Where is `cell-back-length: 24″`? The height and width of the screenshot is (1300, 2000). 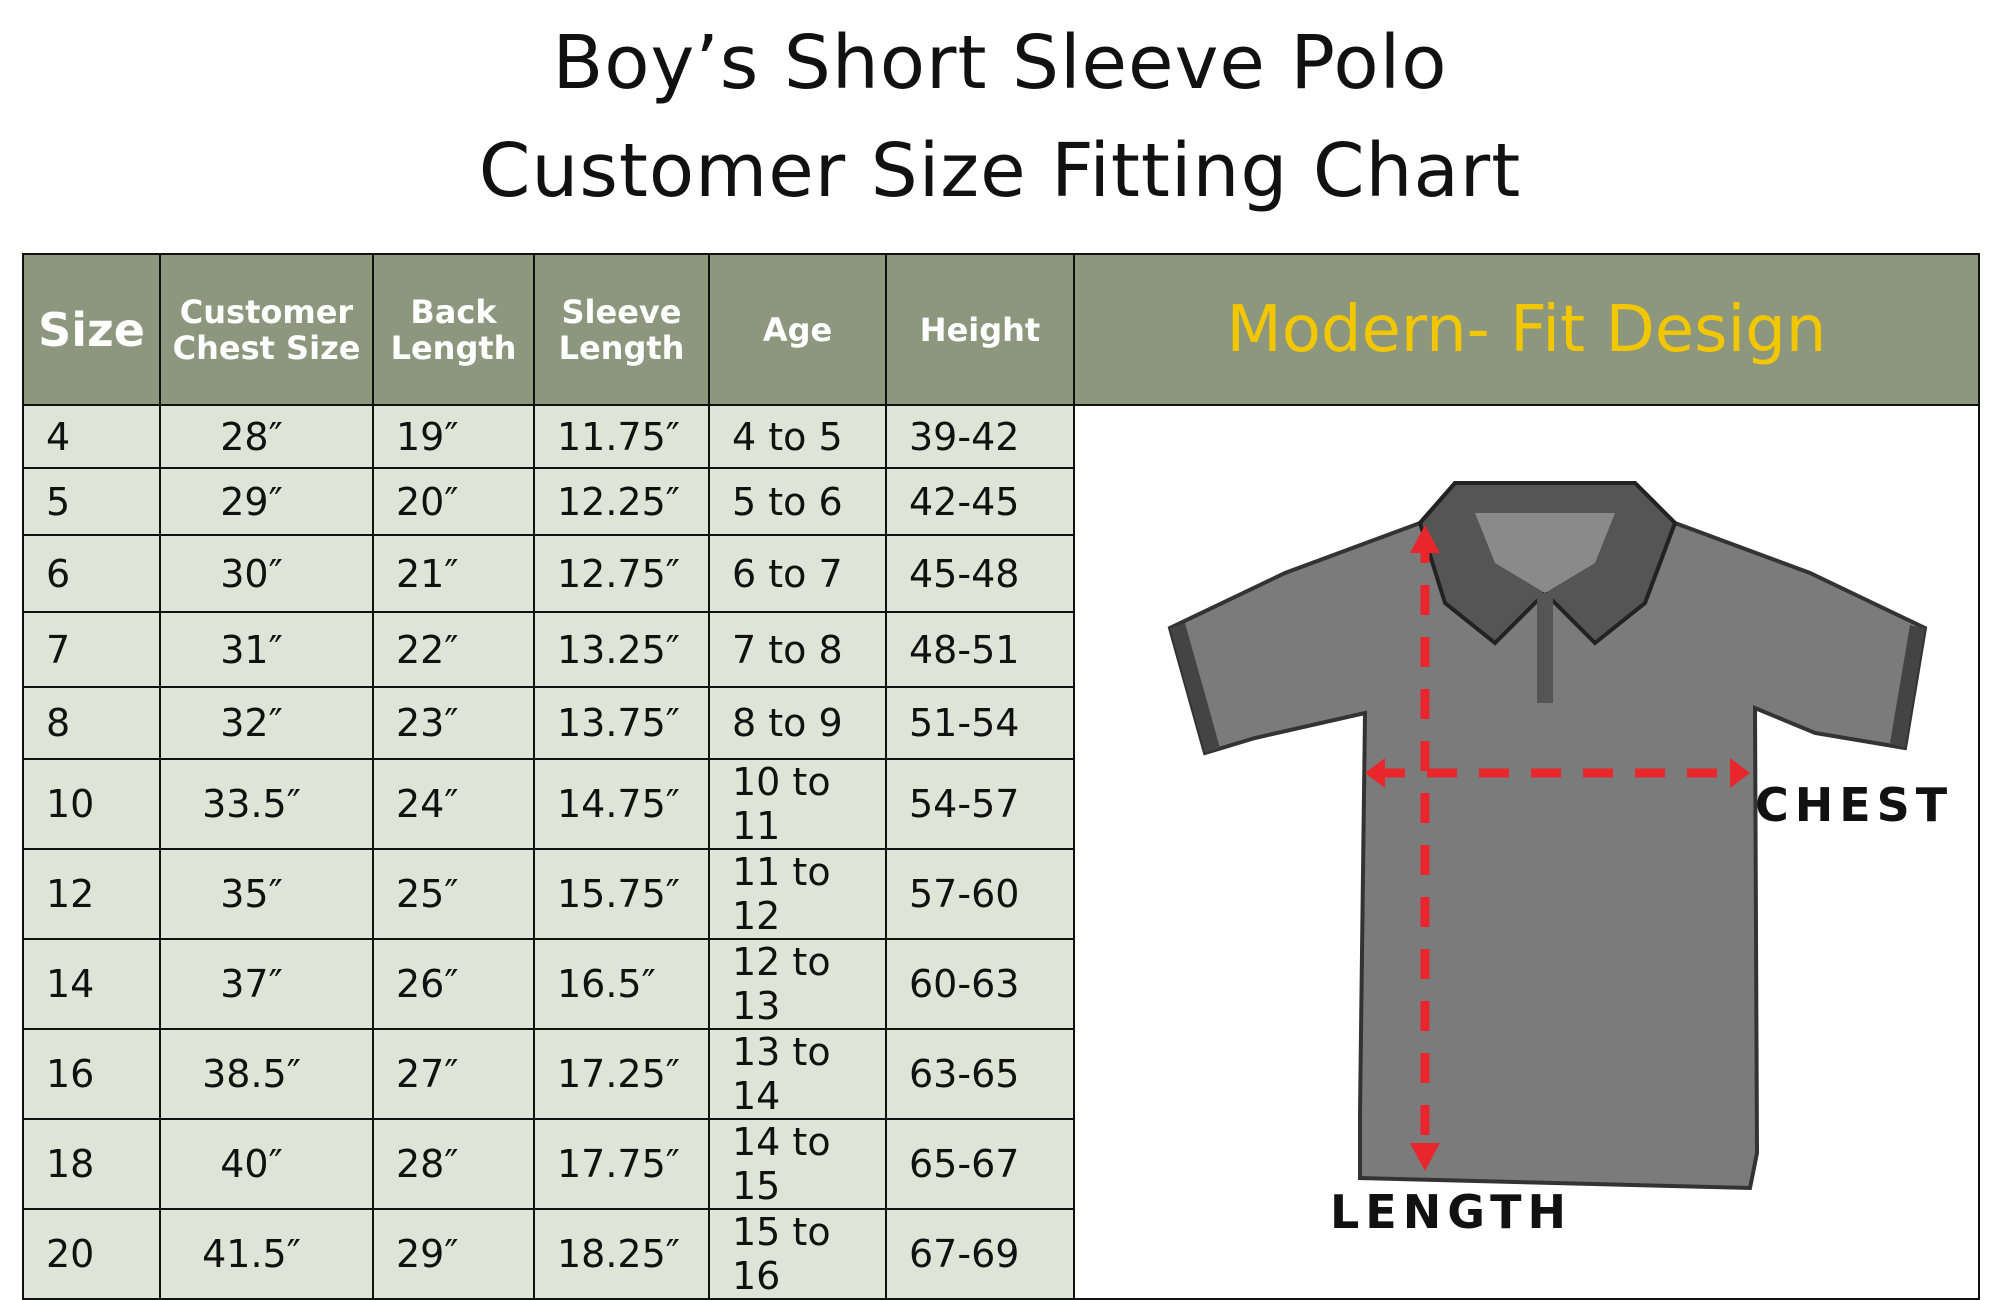
cell-back-length: 24″ is located at coordinates (453, 804).